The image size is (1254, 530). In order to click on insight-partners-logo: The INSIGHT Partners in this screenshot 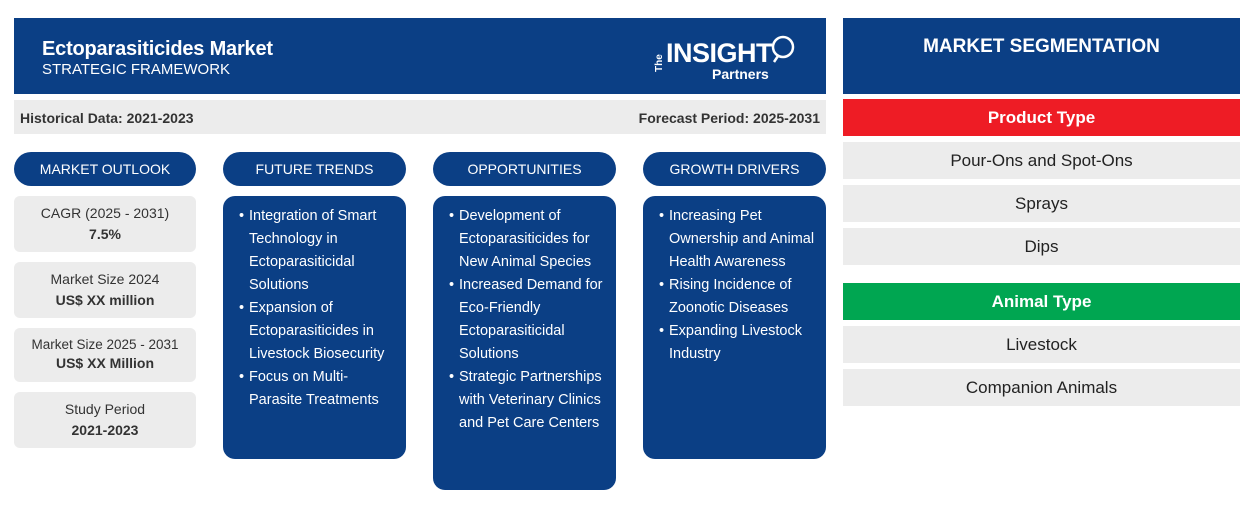, I will do `click(729, 58)`.